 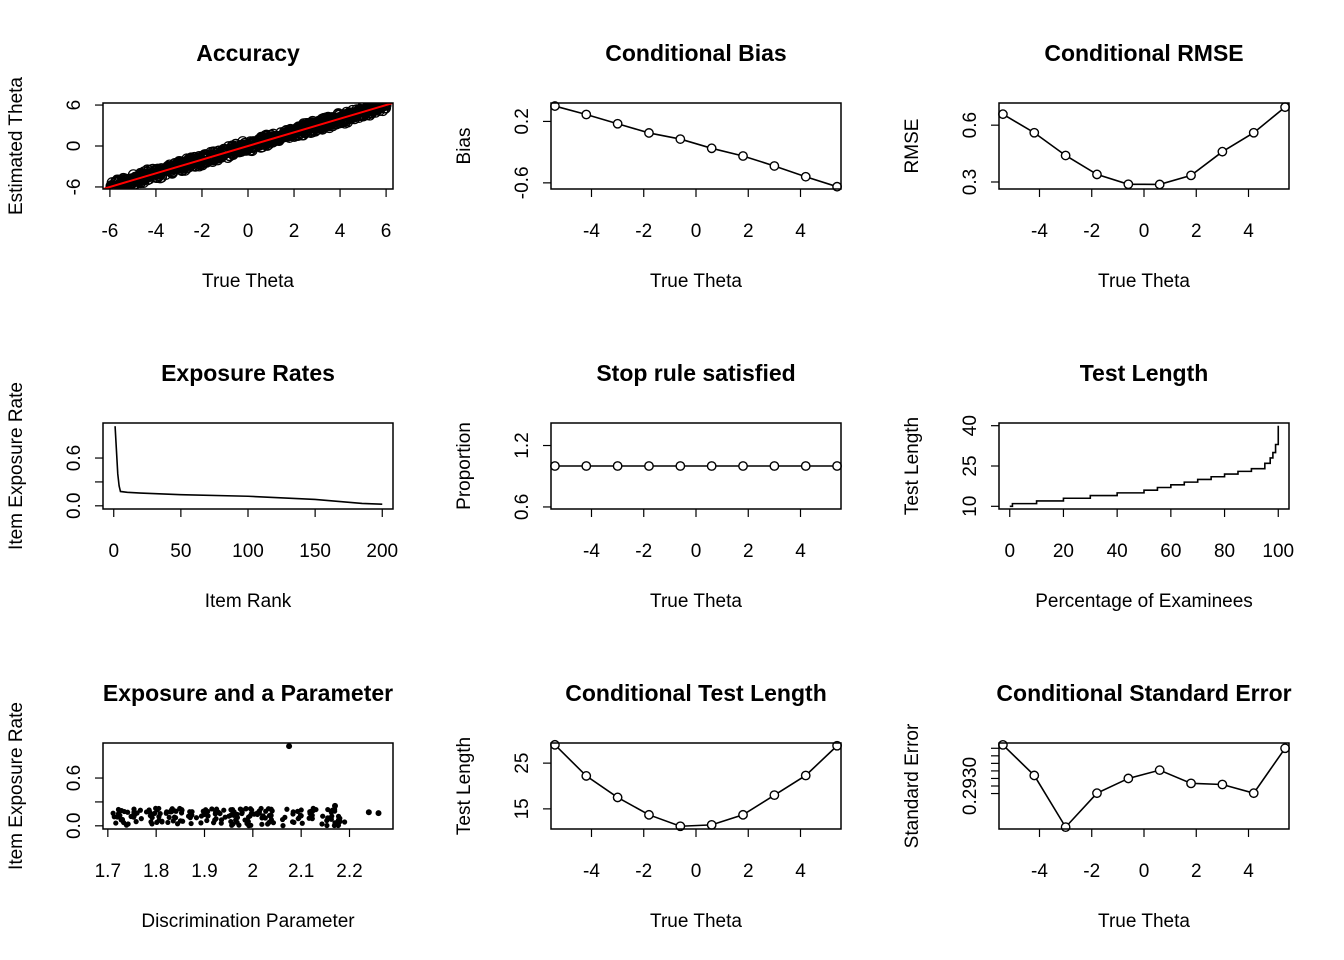 I want to click on x-tick-label: 2.1, so click(x=301, y=871).